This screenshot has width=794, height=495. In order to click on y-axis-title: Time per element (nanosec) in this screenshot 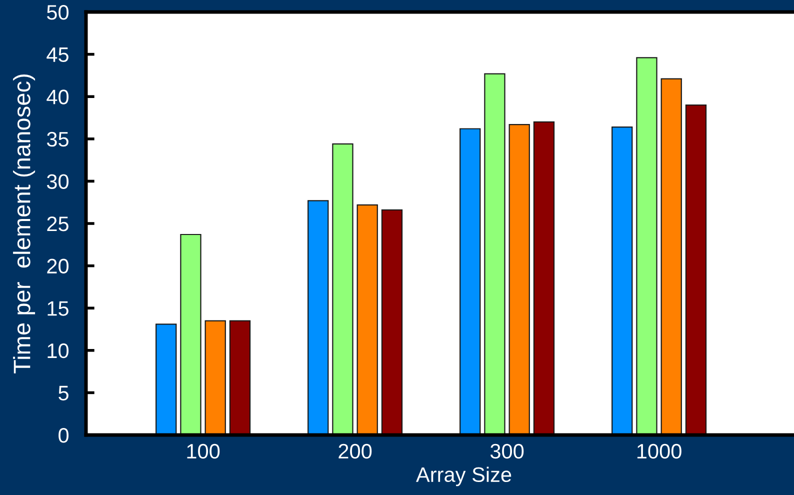, I will do `click(24, 224)`.